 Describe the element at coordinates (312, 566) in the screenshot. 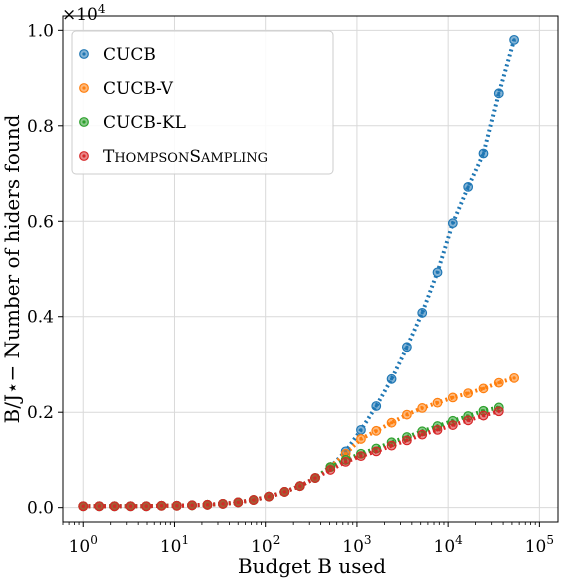

I see `x-axis-label: Budget B used` at that location.